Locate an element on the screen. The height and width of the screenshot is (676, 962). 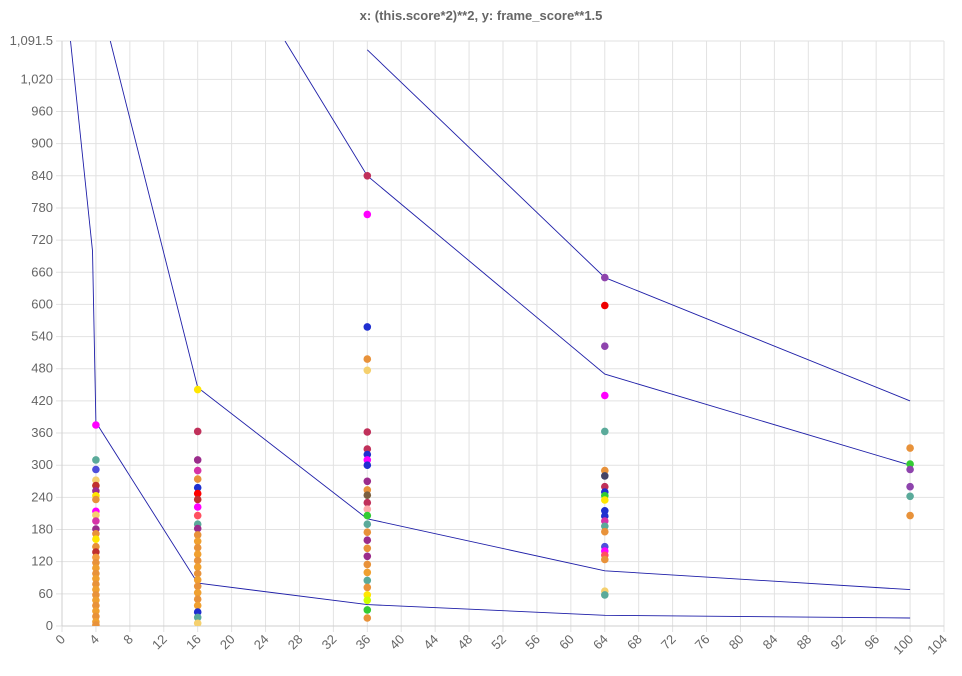
x-tick-label: 64 is located at coordinates (600, 642).